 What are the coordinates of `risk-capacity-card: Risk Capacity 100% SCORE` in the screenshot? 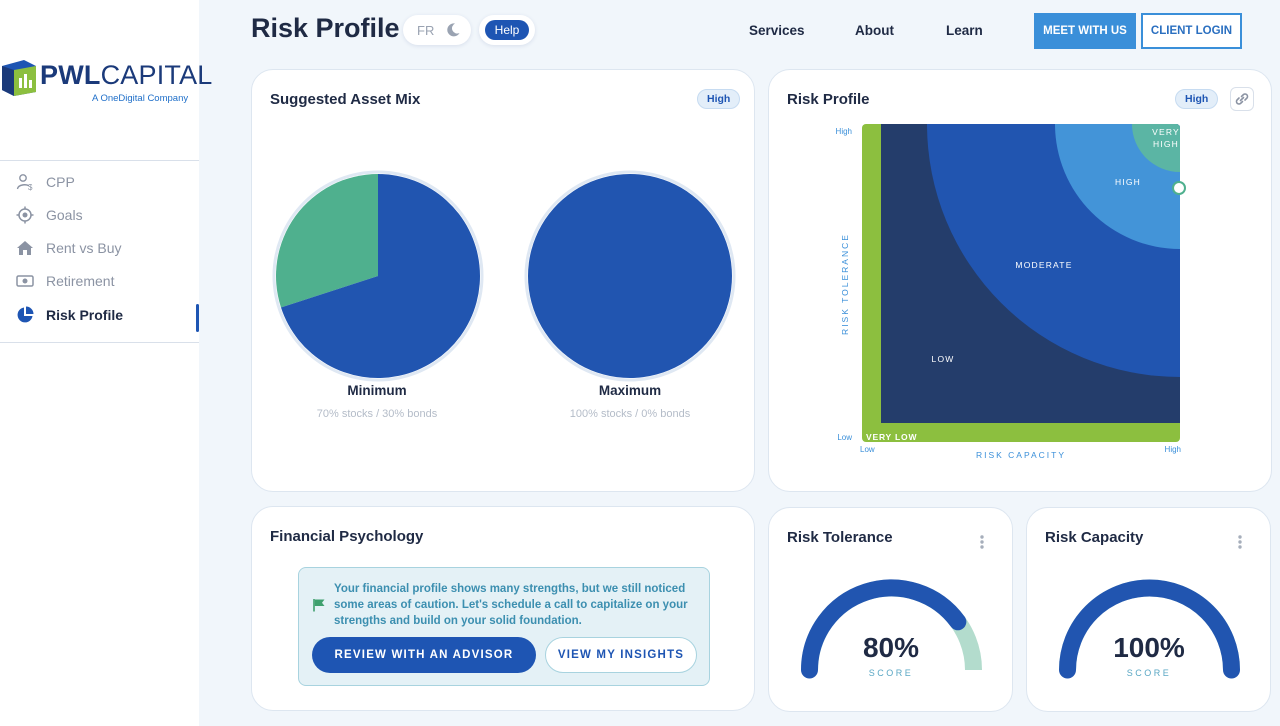 It's located at (1148, 609).